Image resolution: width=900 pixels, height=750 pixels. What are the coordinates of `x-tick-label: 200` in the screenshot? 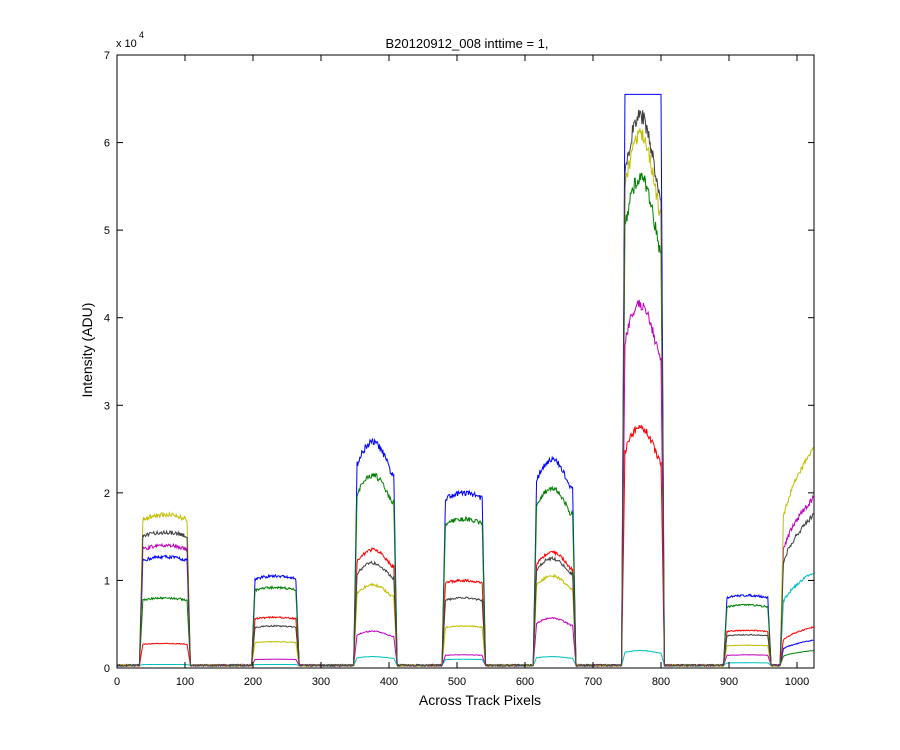 It's located at (253, 682).